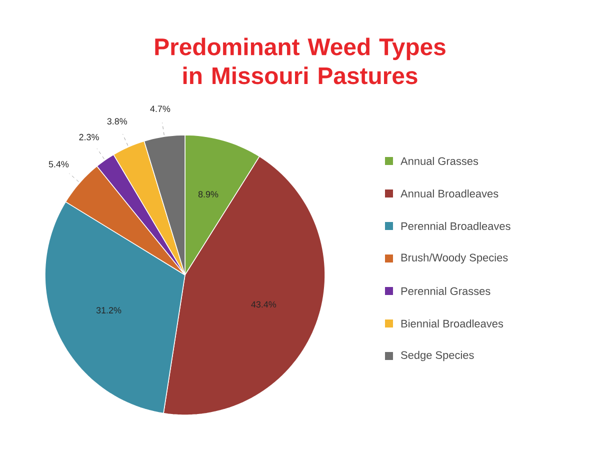  I want to click on legend-label: Biennial Broadleaves, so click(452, 323).